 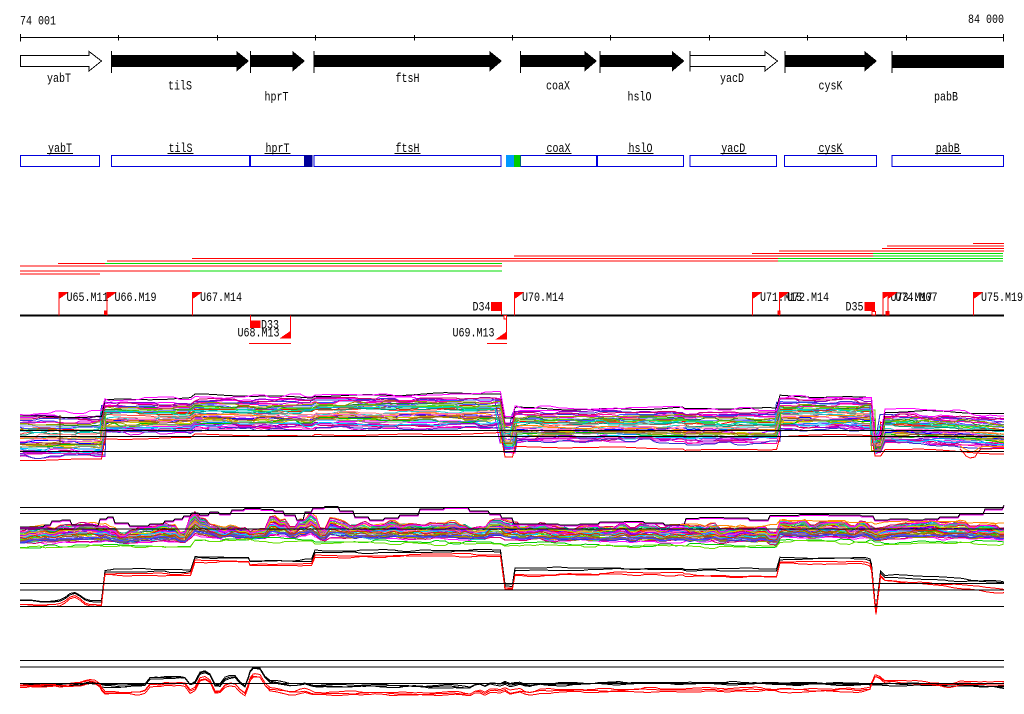 What do you see at coordinates (986, 19) in the screenshot?
I see `svg-text: 84 000` at bounding box center [986, 19].